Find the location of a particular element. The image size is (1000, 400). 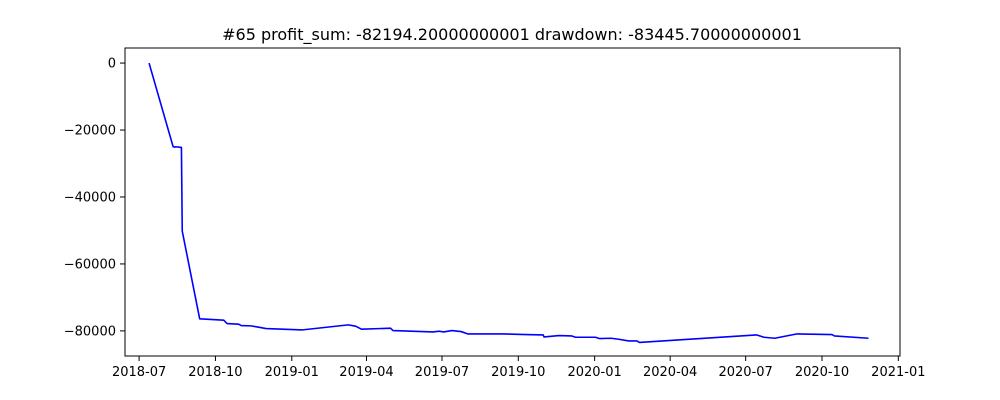

y-tick-label: −40000 is located at coordinates (90, 197).